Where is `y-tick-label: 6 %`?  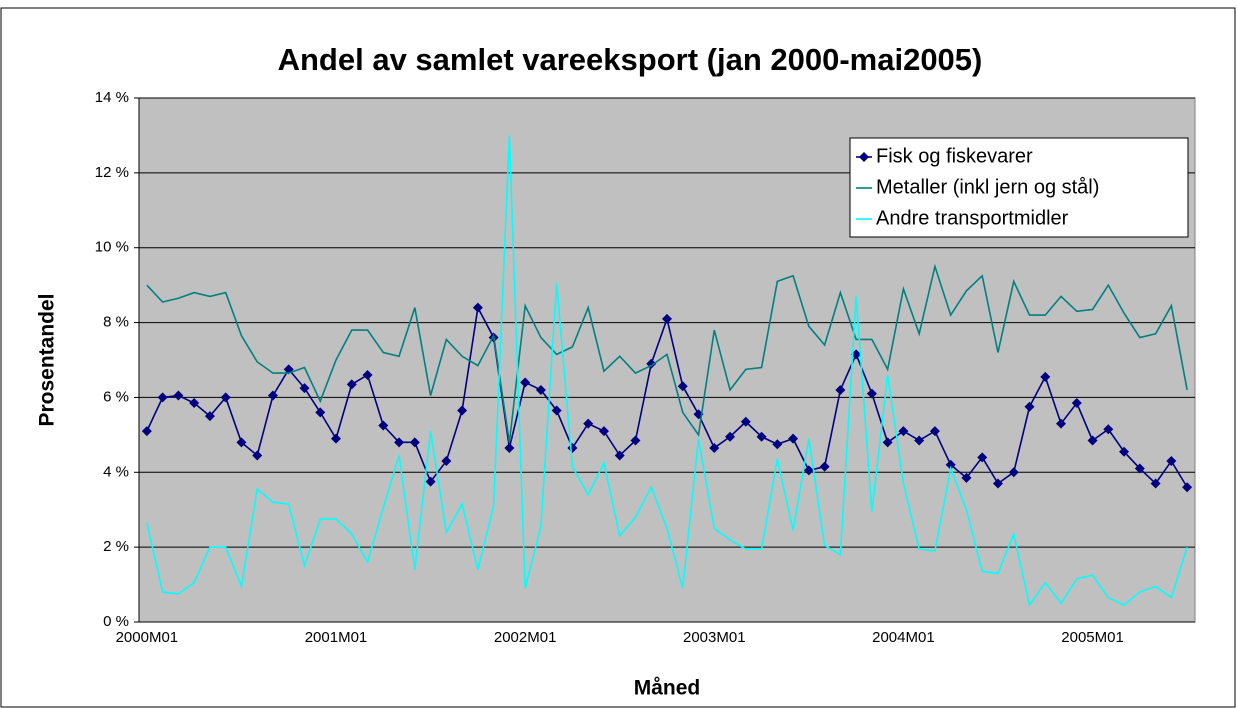
y-tick-label: 6 % is located at coordinates (116, 396).